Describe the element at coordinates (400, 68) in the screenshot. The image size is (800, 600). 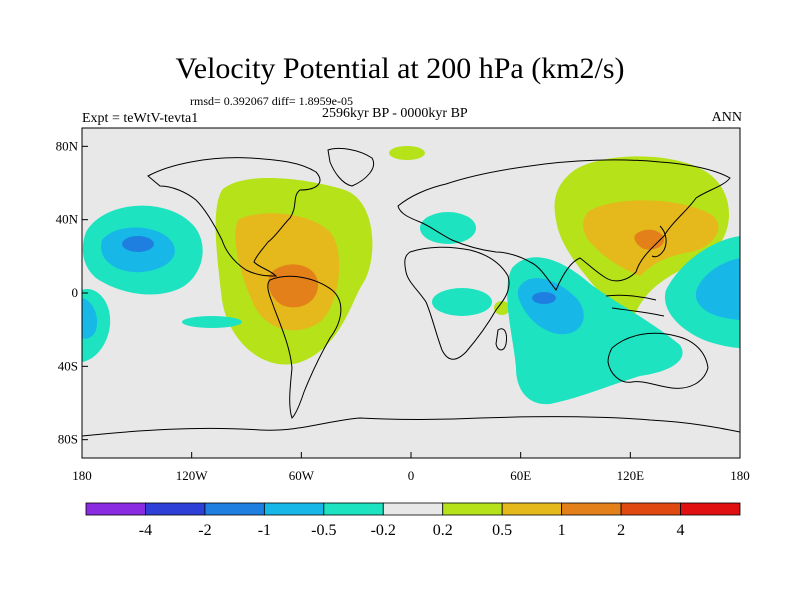
I see `page-title: Velocity Potential at 200 hPa (km2/s)` at that location.